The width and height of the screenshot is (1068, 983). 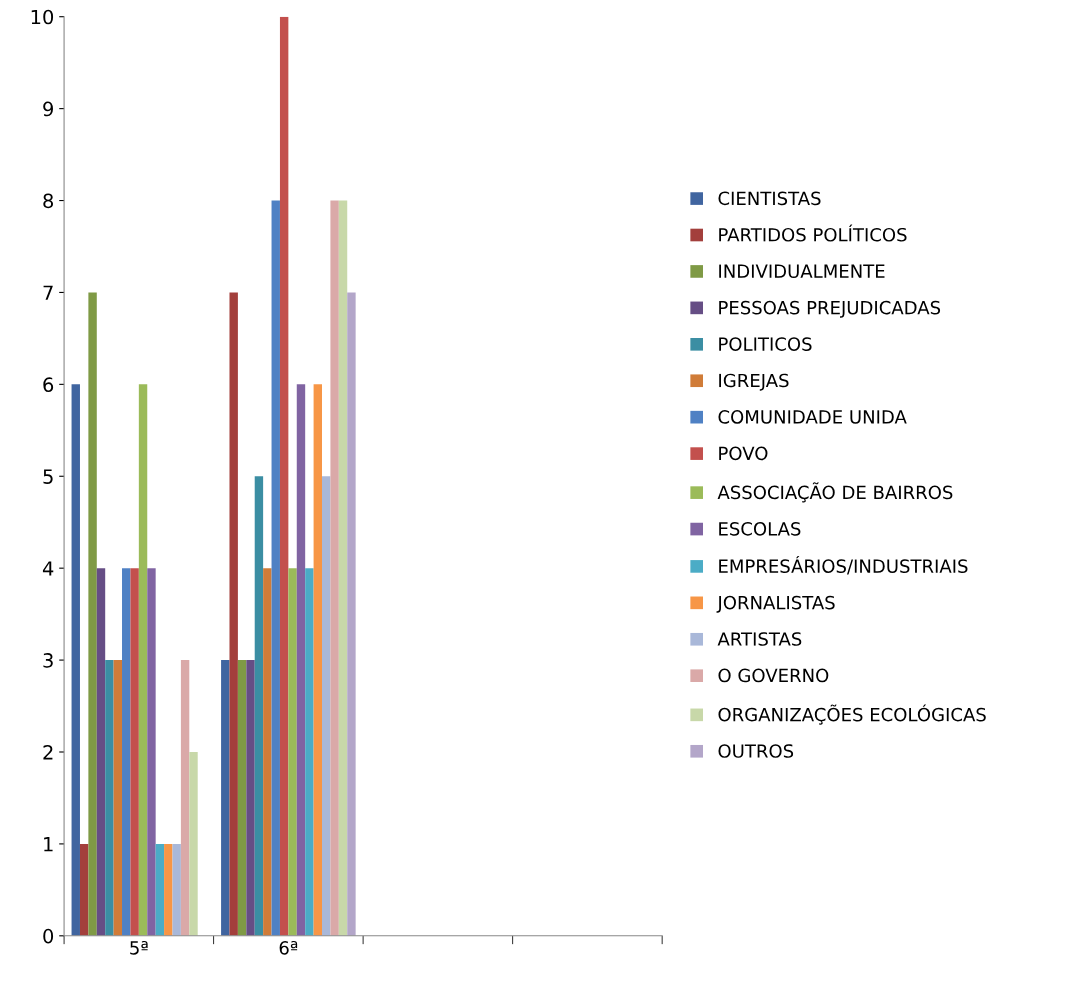 What do you see at coordinates (139, 948) in the screenshot?
I see `x-tick-label: 5ª` at bounding box center [139, 948].